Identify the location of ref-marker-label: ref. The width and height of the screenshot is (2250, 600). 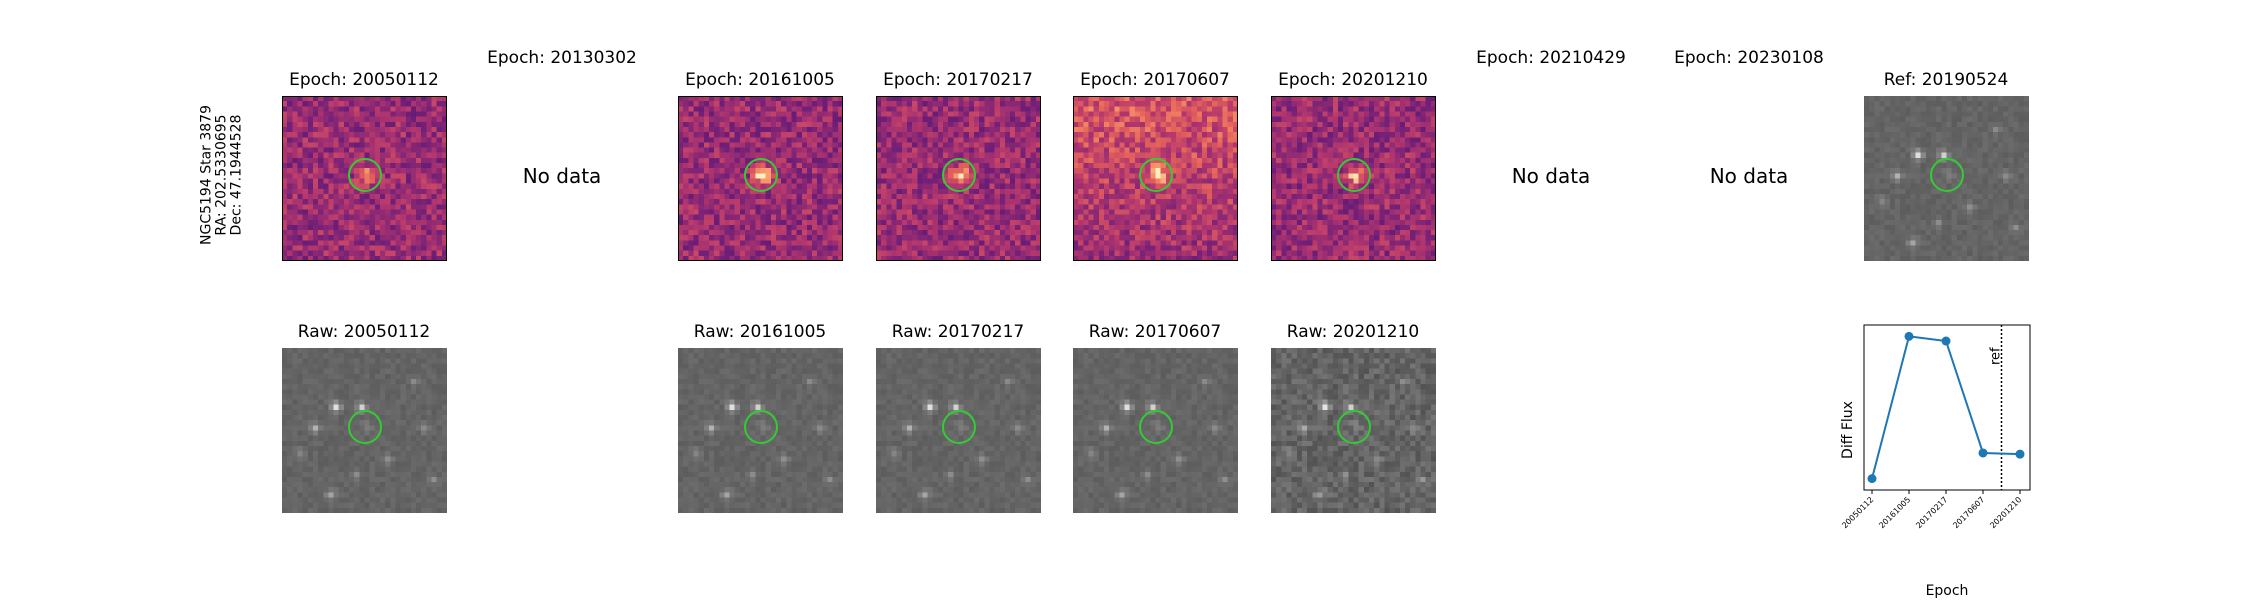
(1996, 356).